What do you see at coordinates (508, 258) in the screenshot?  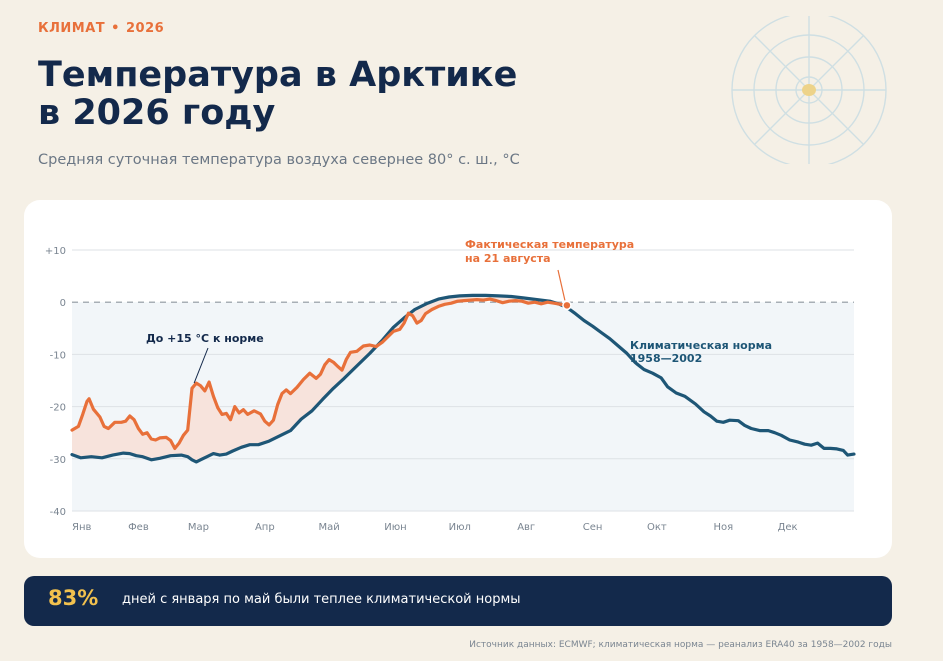 I see `annotation-actual-line-2: на 21 августа` at bounding box center [508, 258].